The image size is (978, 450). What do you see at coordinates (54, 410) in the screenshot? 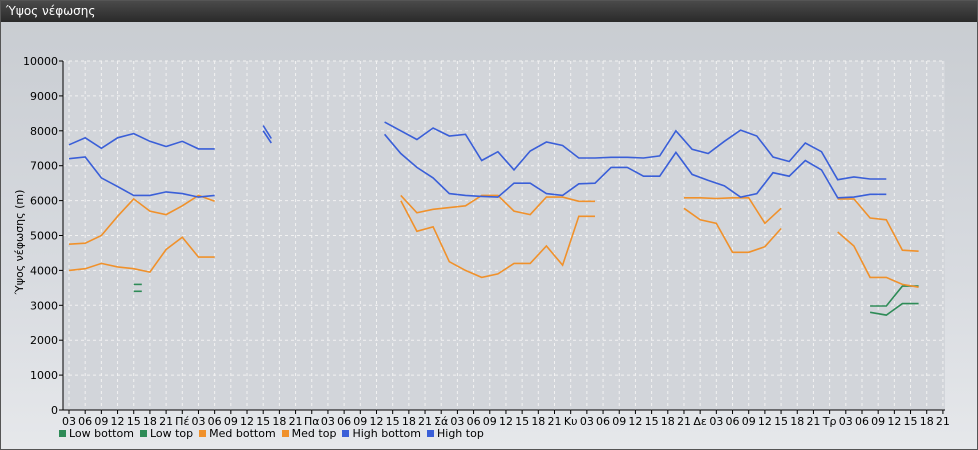
I see `y-tick-label: 0` at bounding box center [54, 410].